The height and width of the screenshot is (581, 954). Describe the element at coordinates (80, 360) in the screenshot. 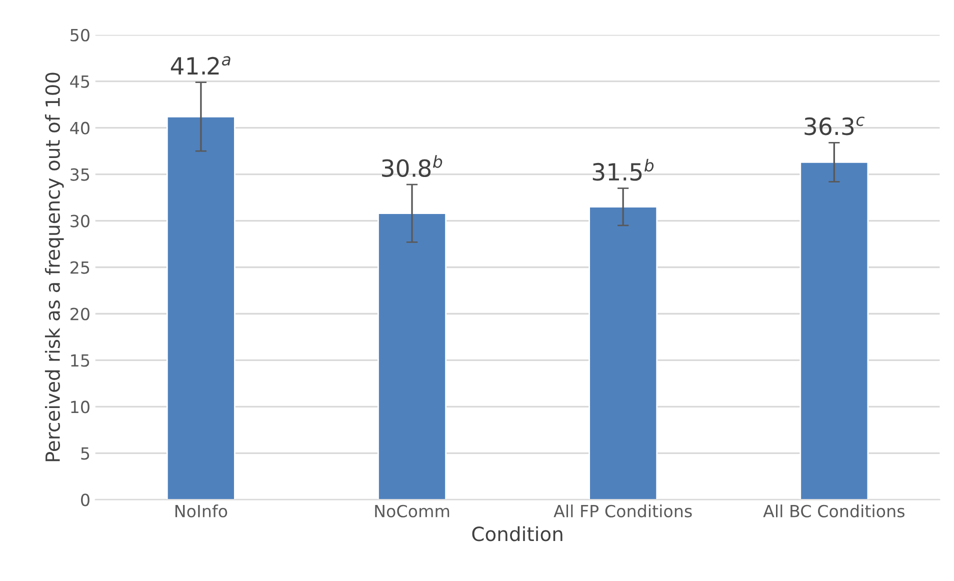

I see `y-tick-label: 15` at that location.